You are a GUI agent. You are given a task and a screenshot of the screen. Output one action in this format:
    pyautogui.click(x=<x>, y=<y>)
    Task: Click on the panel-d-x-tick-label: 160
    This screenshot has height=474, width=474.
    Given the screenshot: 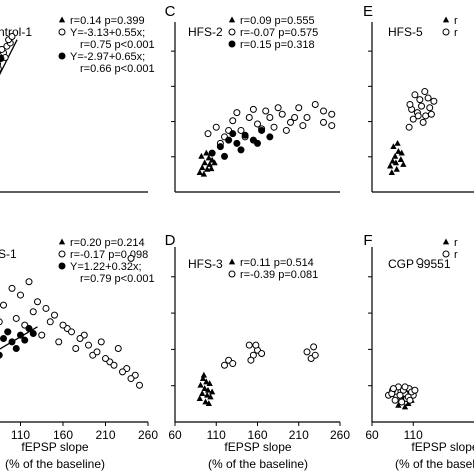 What is the action you would take?
    pyautogui.click(x=257, y=435)
    